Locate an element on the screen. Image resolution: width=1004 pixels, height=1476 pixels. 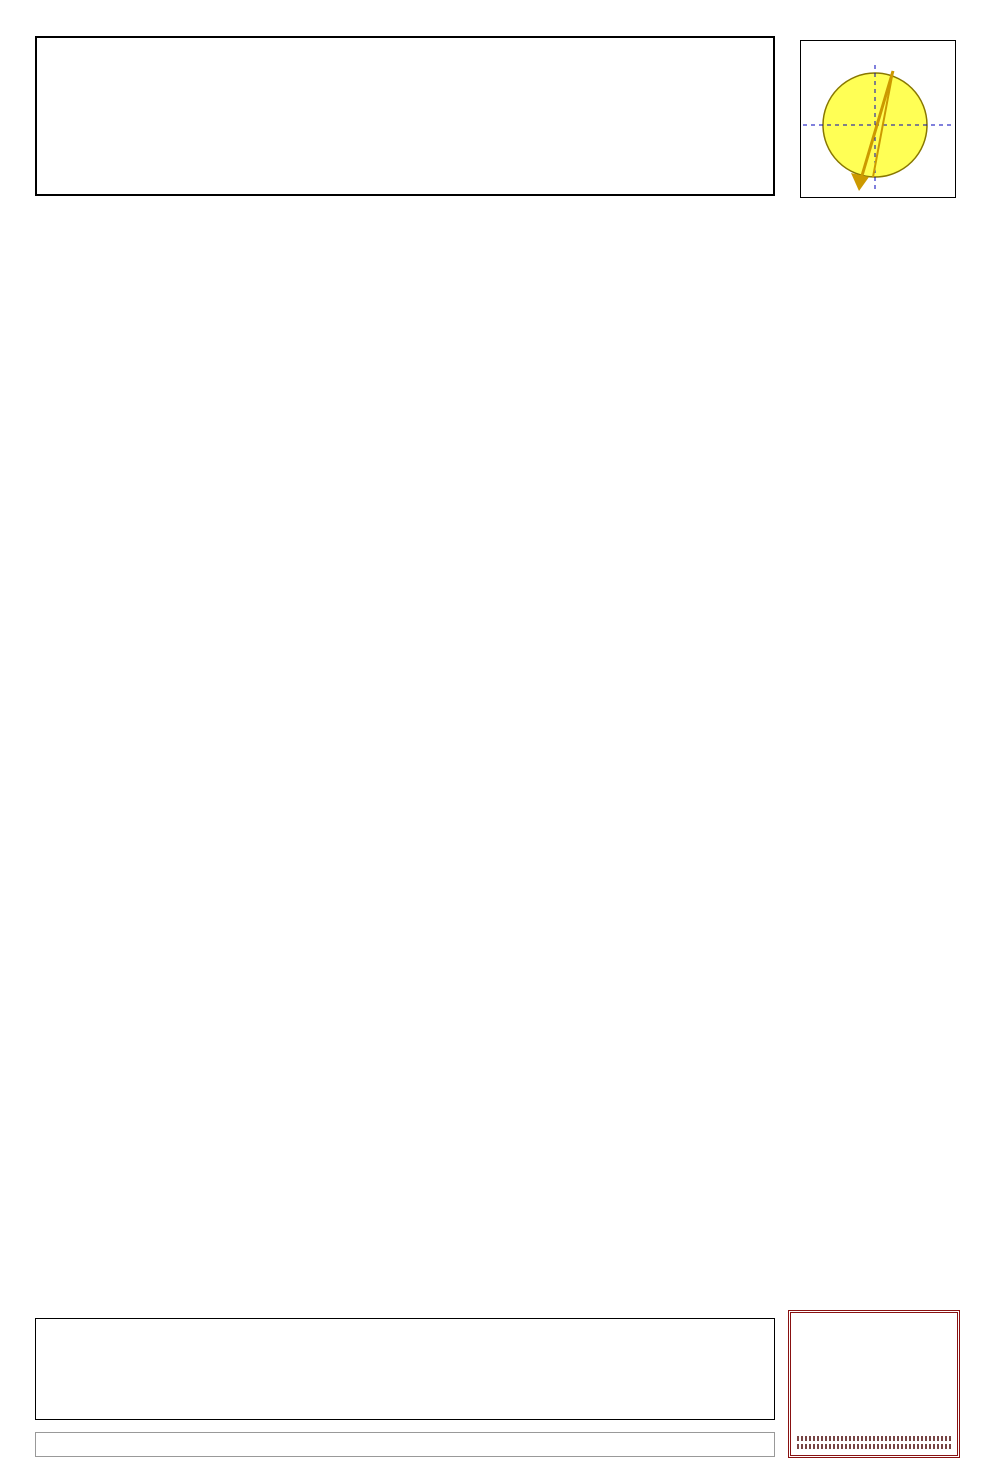
phi-angle-label is located at coordinates (971, 120).